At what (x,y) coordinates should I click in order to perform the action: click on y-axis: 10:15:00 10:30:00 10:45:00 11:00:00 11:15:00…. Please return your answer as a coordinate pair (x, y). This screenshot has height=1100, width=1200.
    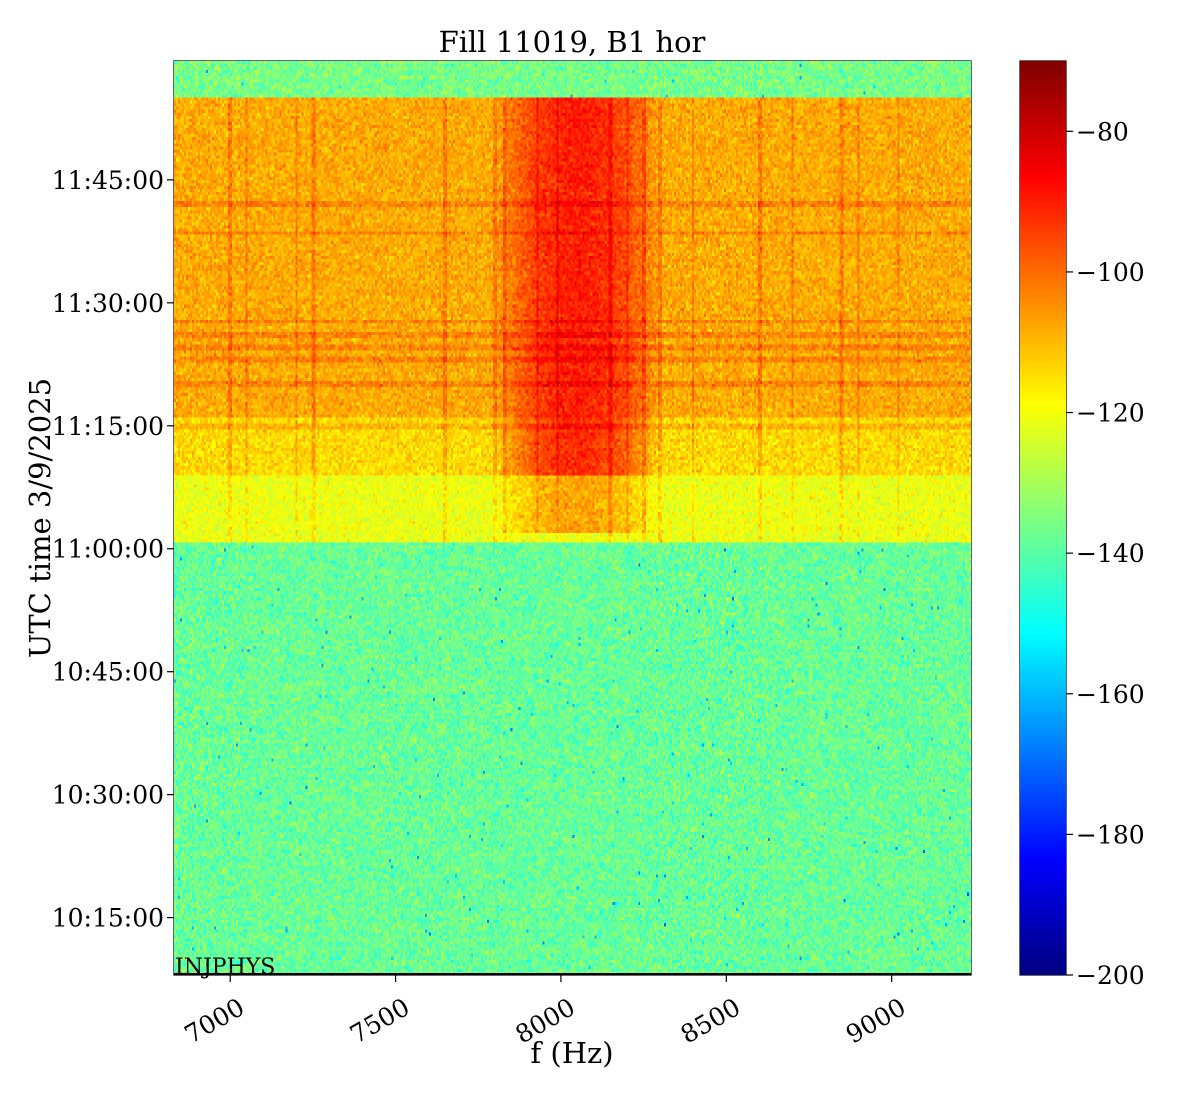
    Looking at the image, I should click on (113, 549).